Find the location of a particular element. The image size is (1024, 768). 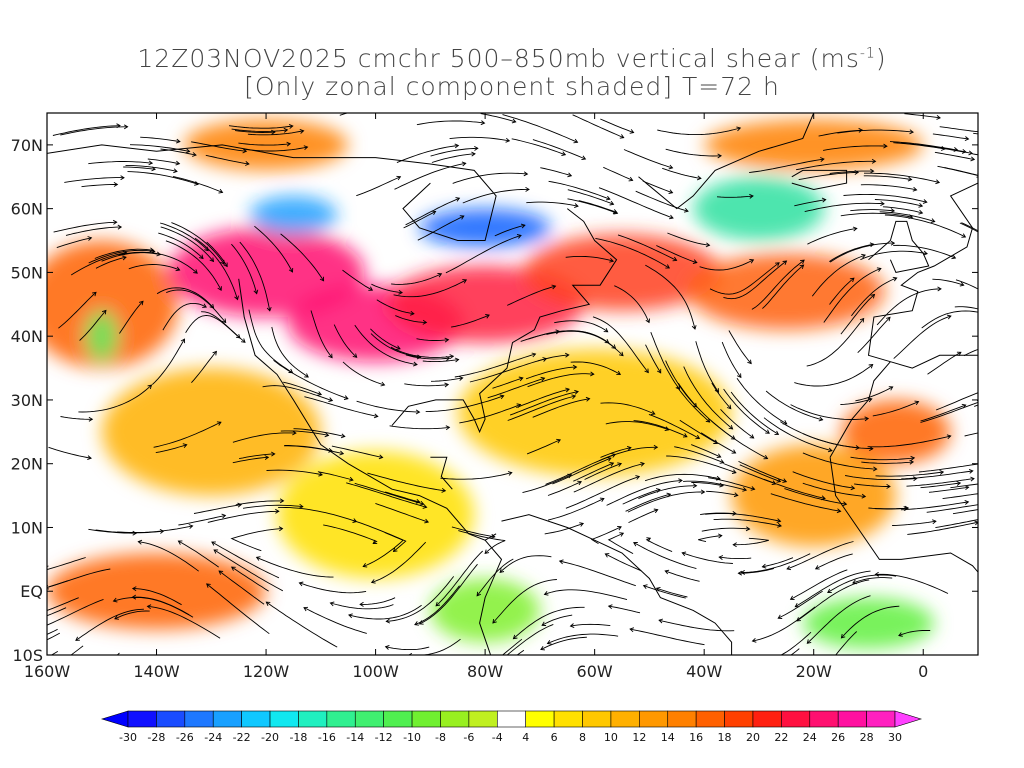

colorbar-level-label: -30 is located at coordinates (128, 737).